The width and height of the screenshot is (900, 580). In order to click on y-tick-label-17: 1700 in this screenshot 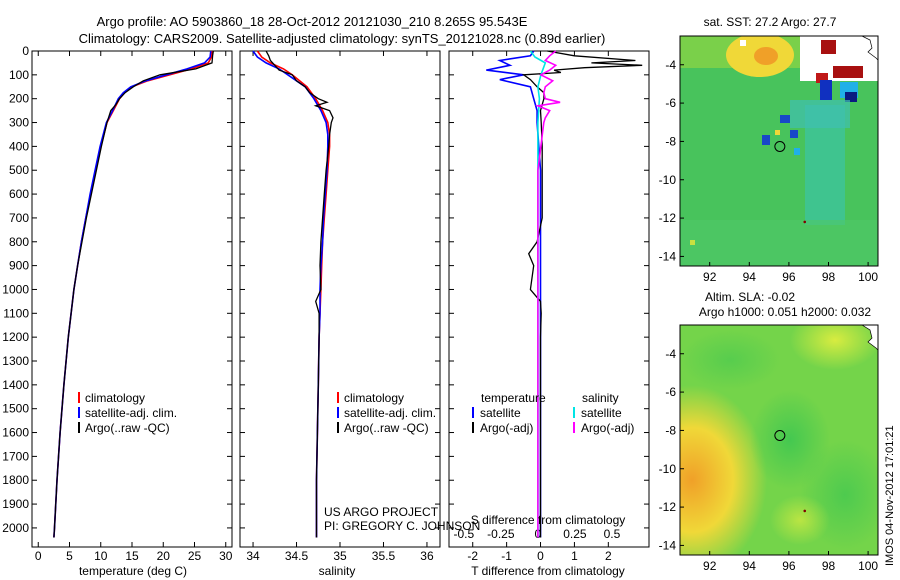, I will do `click(15, 456)`.